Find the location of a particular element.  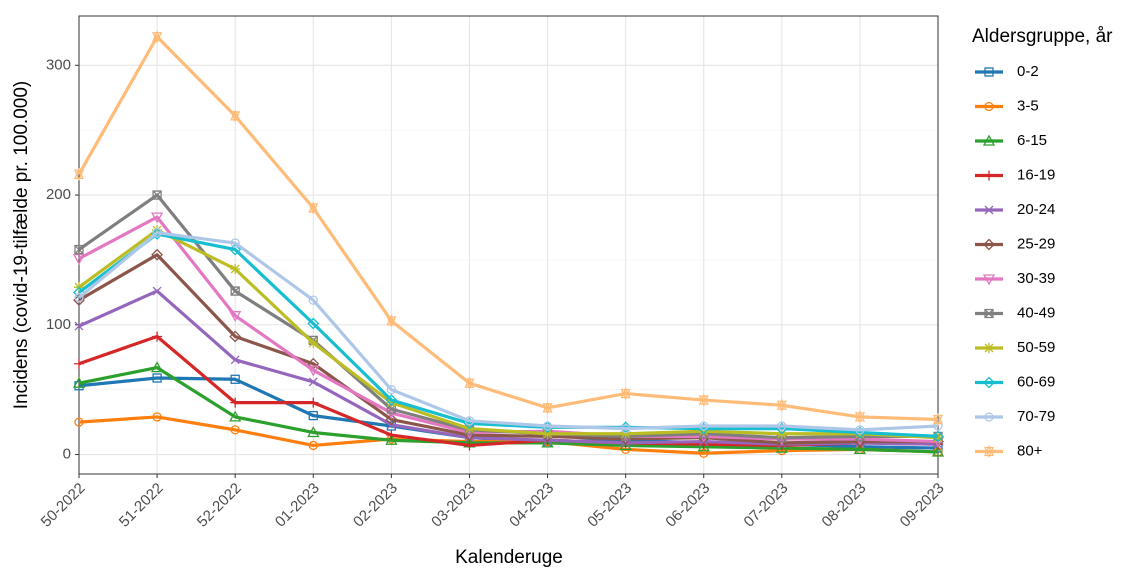

legend-label: 50-59 is located at coordinates (1036, 347).